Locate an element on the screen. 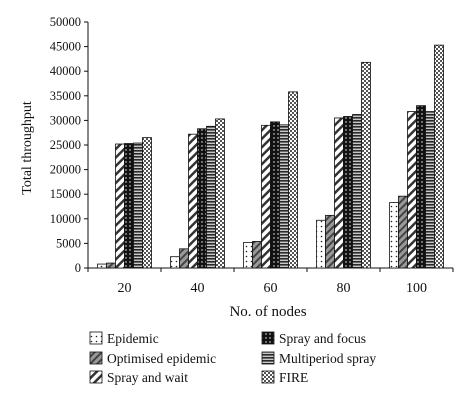 The height and width of the screenshot is (402, 474). legend-label: Multiperiod spray is located at coordinates (327, 358).